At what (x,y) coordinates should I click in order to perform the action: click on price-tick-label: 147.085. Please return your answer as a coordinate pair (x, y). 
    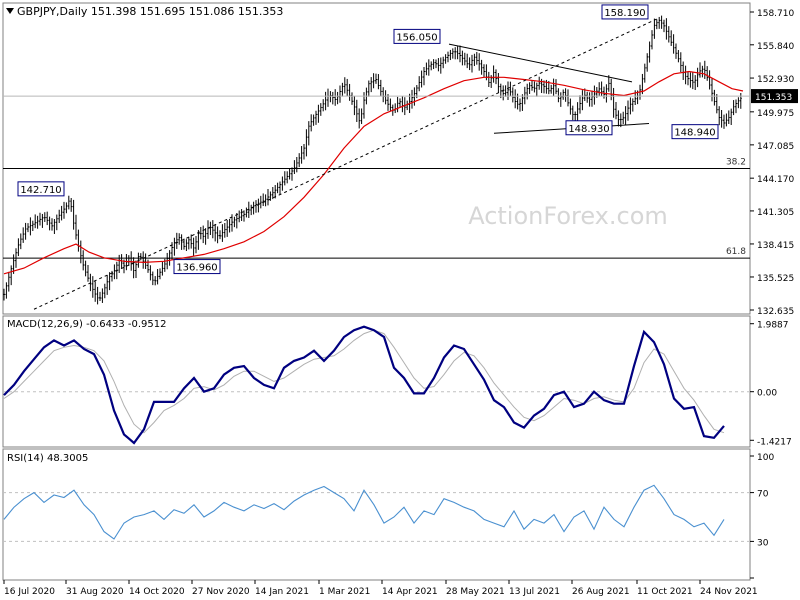
    Looking at the image, I should click on (775, 147).